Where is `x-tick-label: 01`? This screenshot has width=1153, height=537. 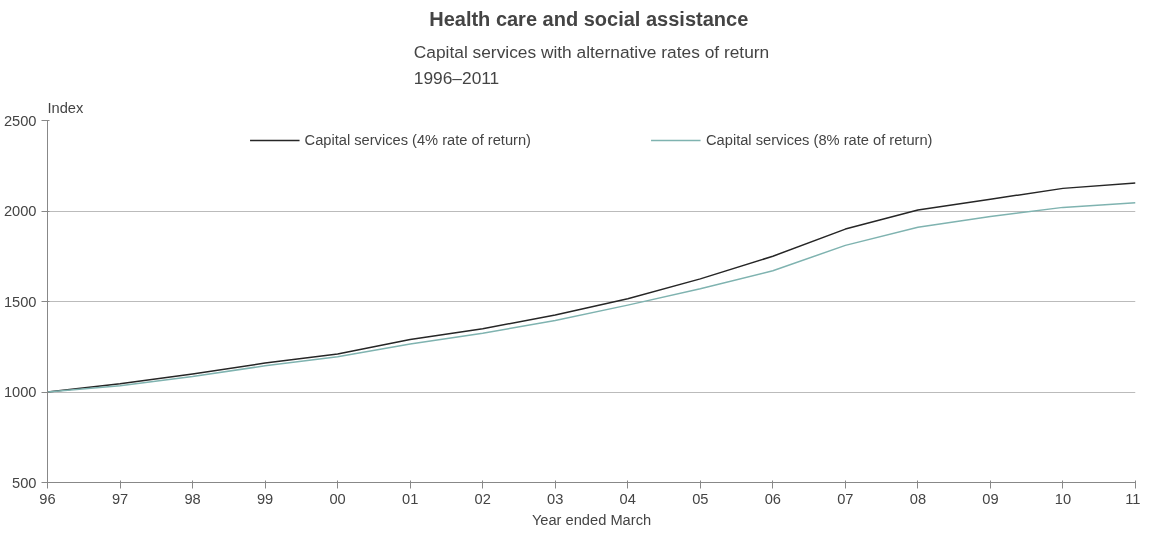
x-tick-label: 01 is located at coordinates (410, 498).